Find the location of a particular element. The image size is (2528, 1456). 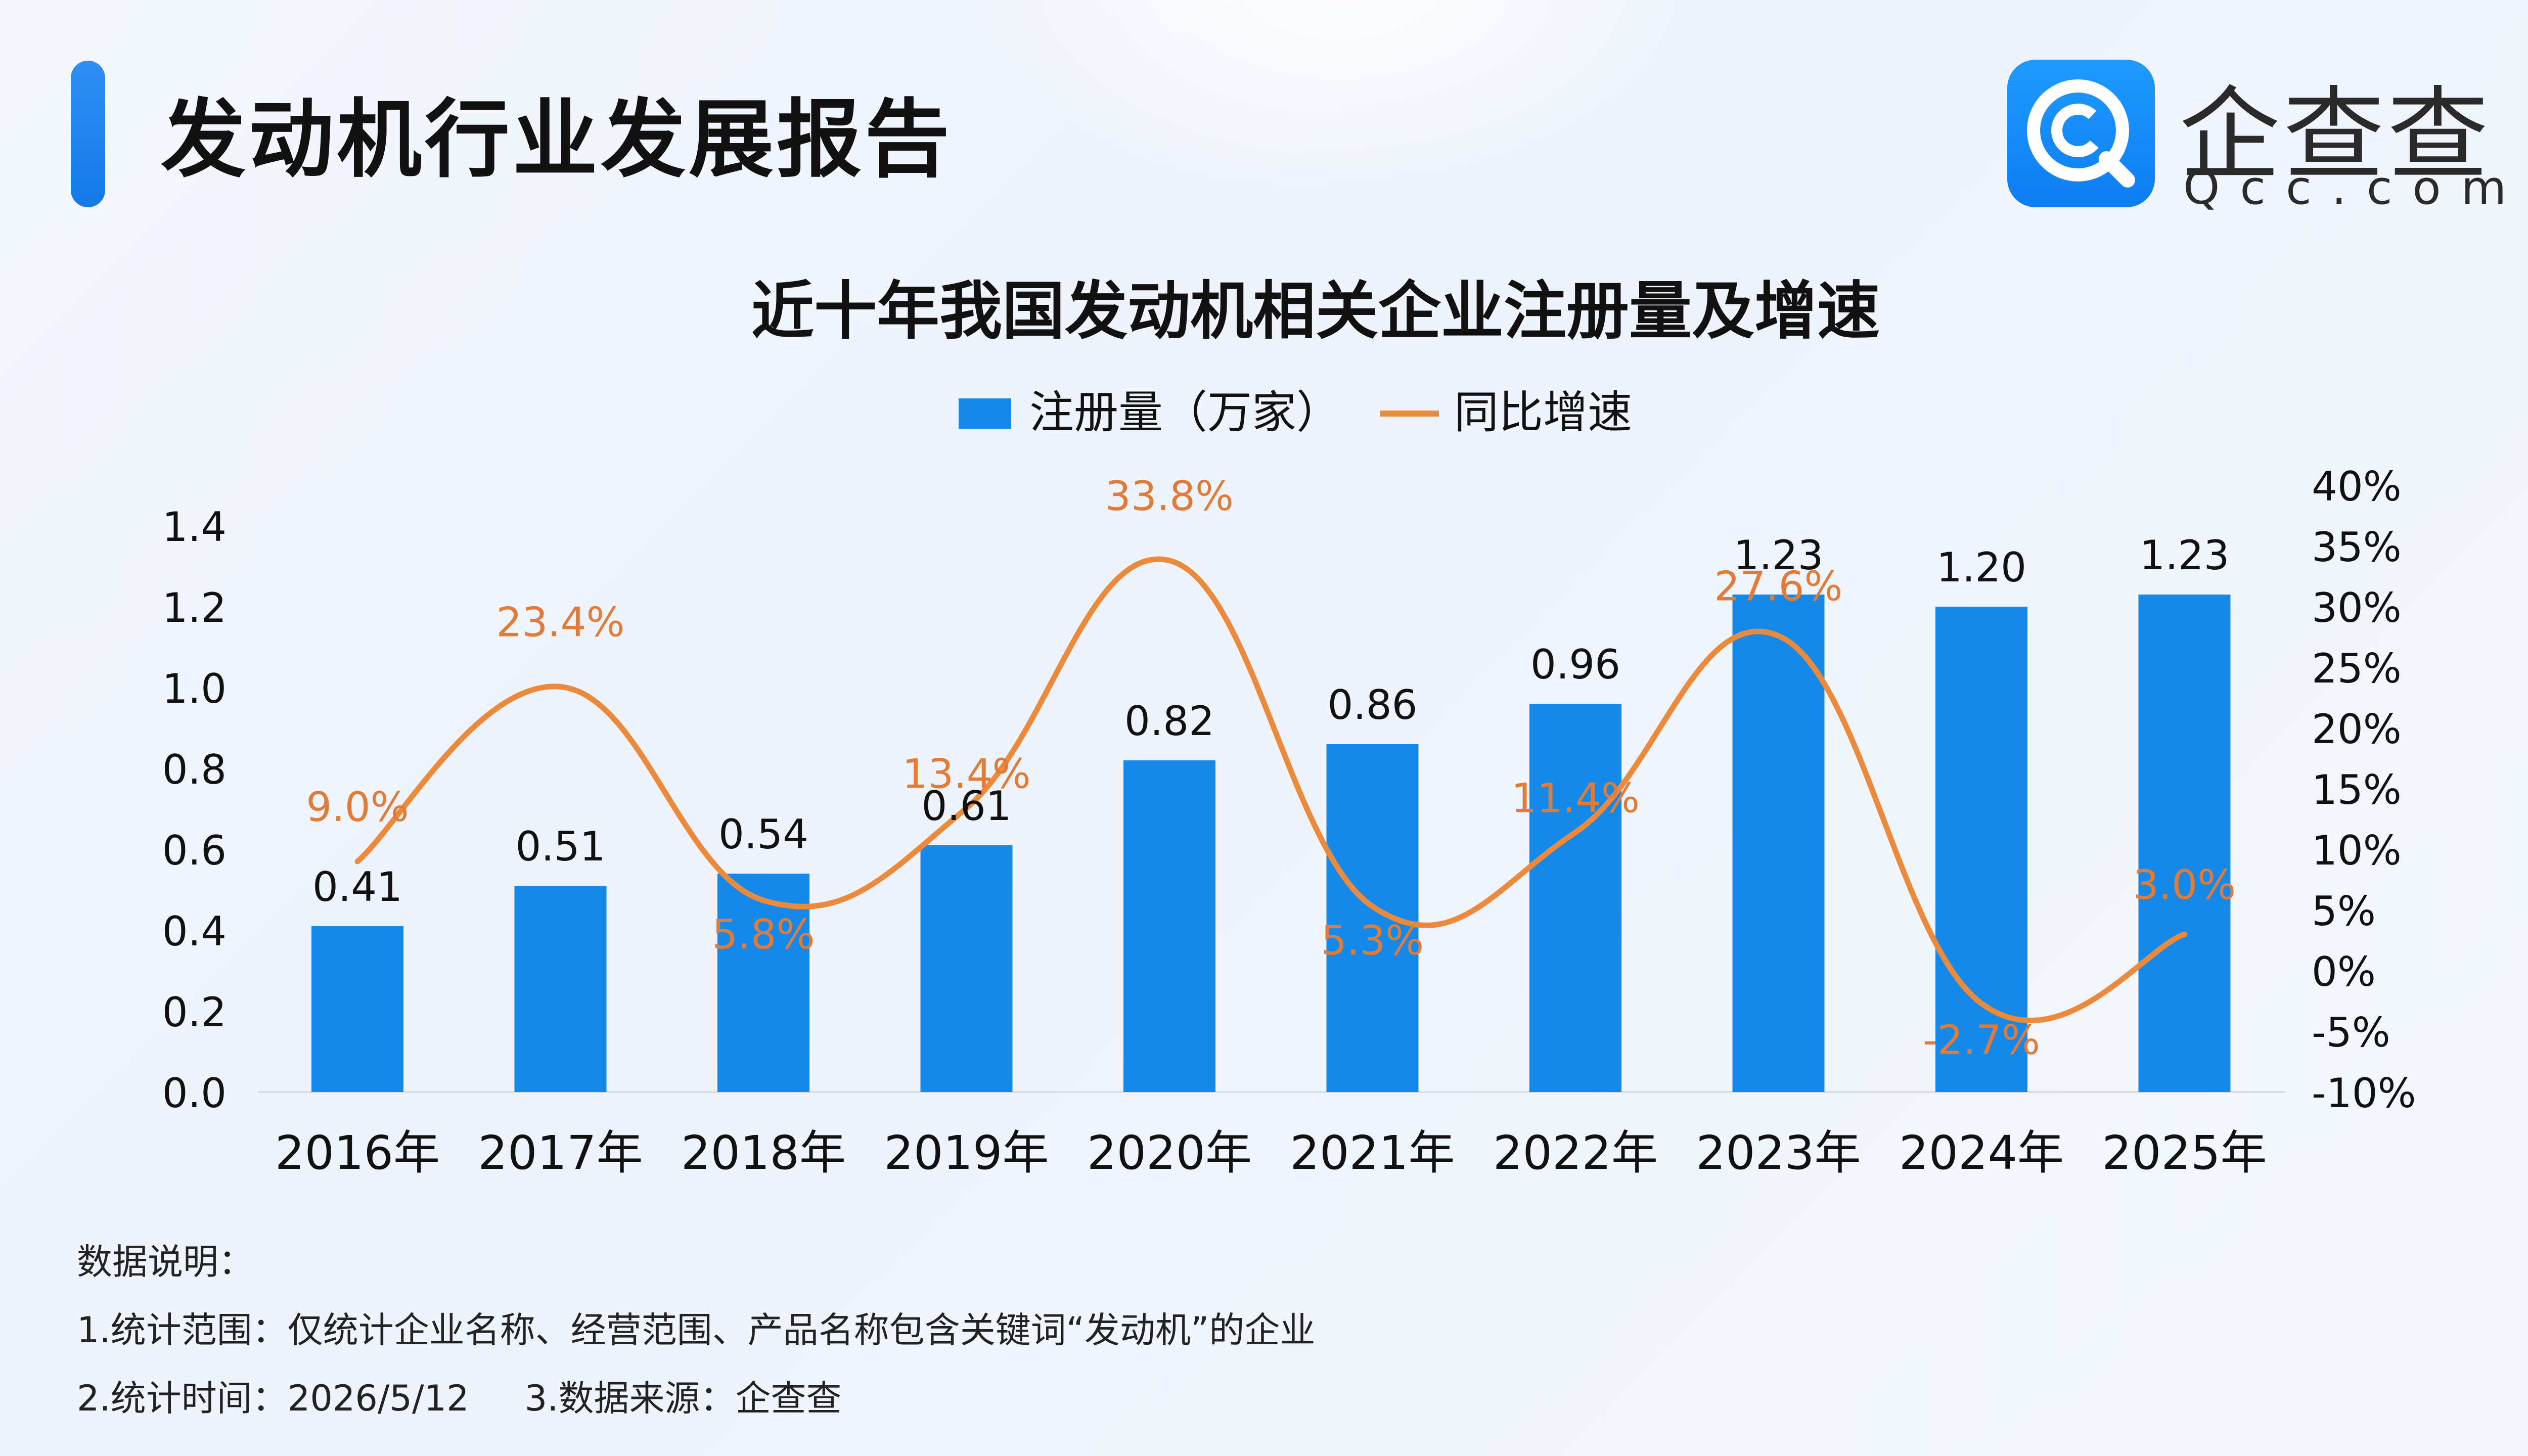

logo-domain: Qcc.com is located at coordinates (2355, 188).